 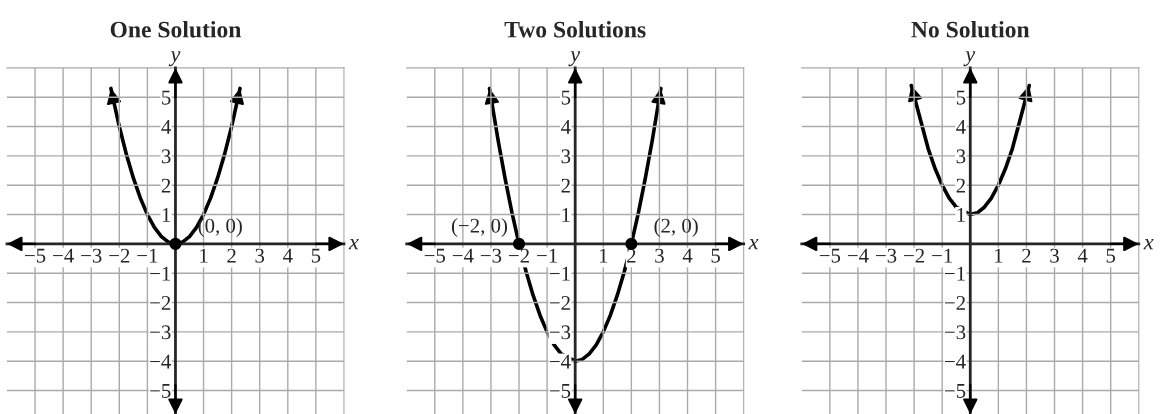 What do you see at coordinates (575, 29) in the screenshot?
I see `chart-title: Two Solutions` at bounding box center [575, 29].